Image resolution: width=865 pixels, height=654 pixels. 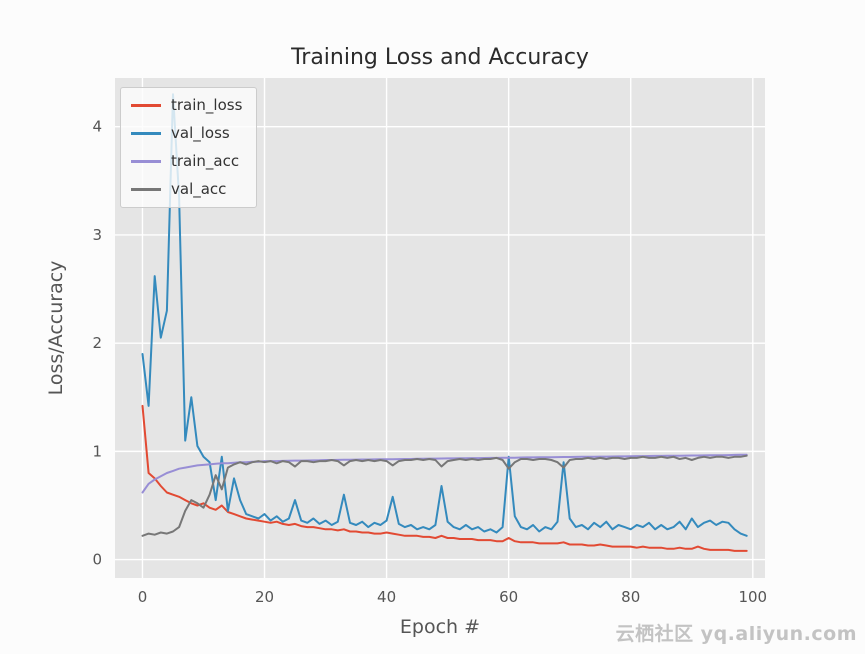 What do you see at coordinates (439, 57) in the screenshot?
I see `chart-title: Training Loss and Accuracy` at bounding box center [439, 57].